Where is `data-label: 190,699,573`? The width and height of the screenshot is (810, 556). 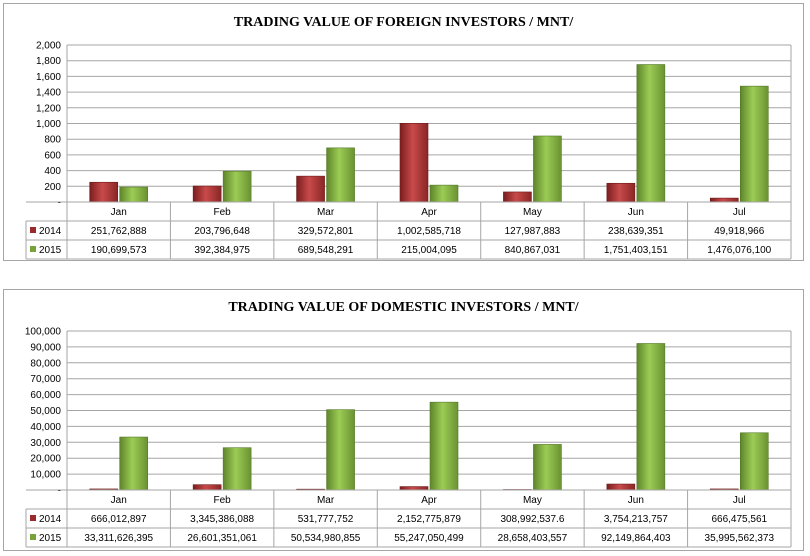
data-label: 190,699,573 is located at coordinates (119, 250).